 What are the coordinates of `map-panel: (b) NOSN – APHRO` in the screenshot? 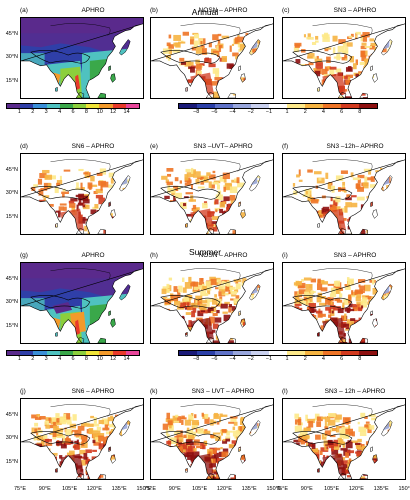 It's located at (212, 53).